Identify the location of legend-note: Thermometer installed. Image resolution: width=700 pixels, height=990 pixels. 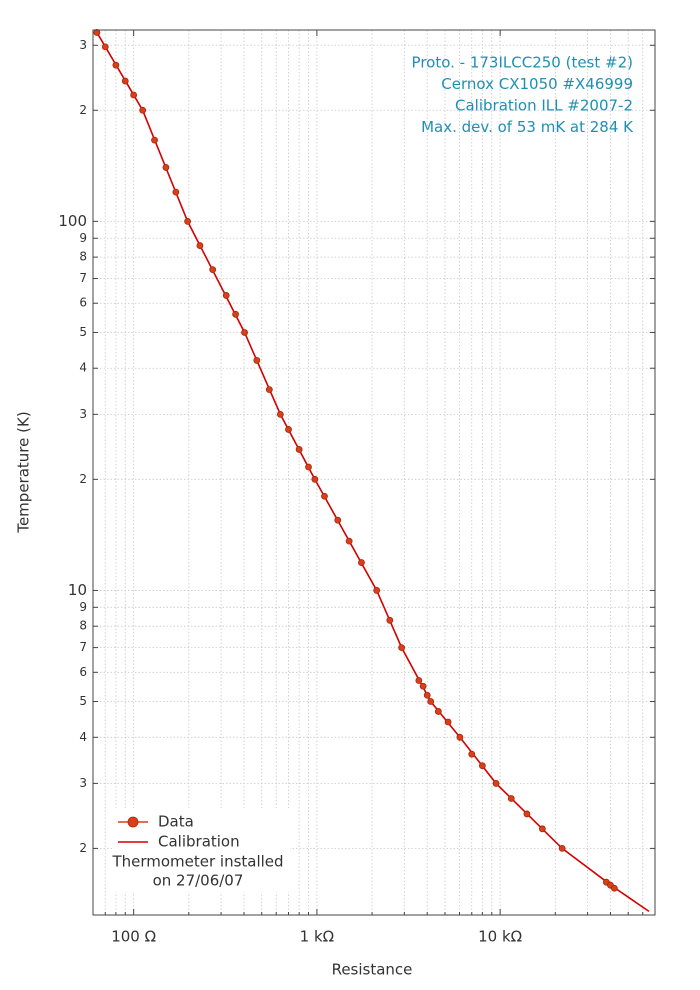
(197, 862).